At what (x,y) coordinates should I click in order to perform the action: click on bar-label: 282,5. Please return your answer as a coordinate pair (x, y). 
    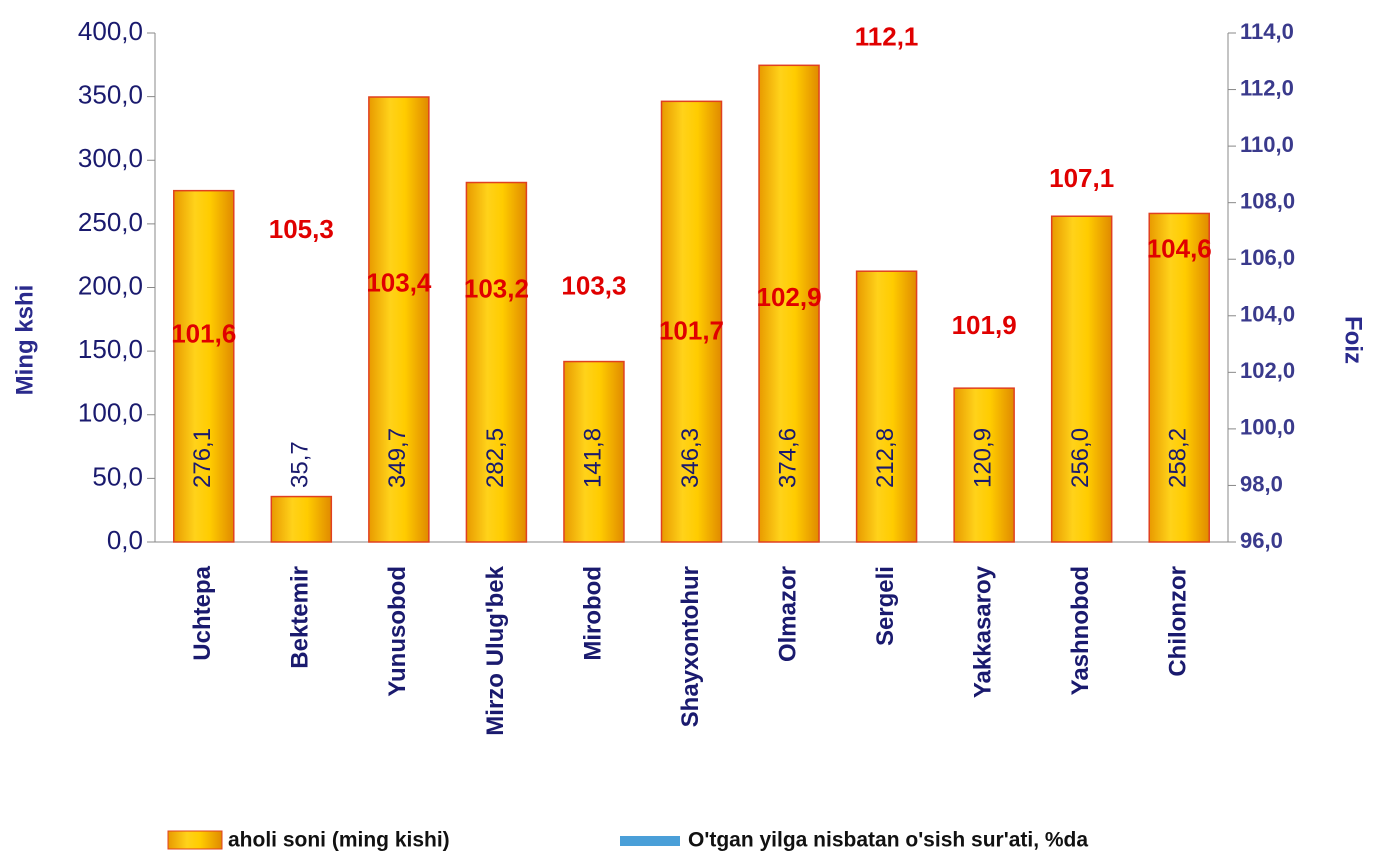
    Looking at the image, I should click on (495, 458).